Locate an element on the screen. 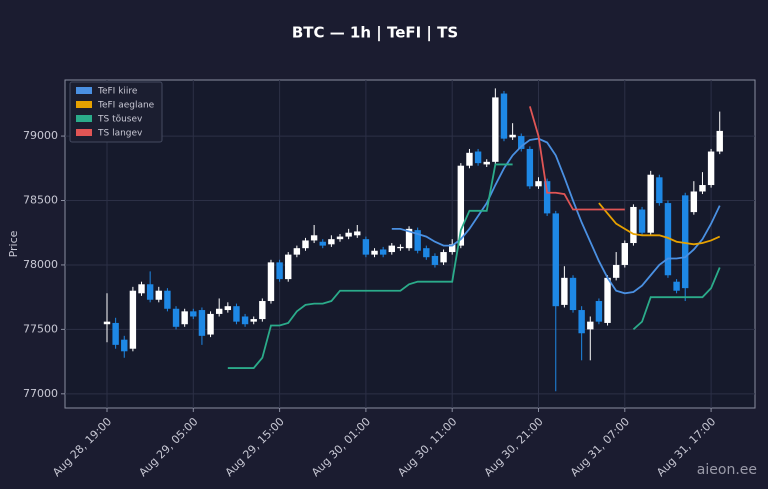 This screenshot has width=768, height=489. chart-title: BTC — 1h | TeFI | TS is located at coordinates (375, 33).